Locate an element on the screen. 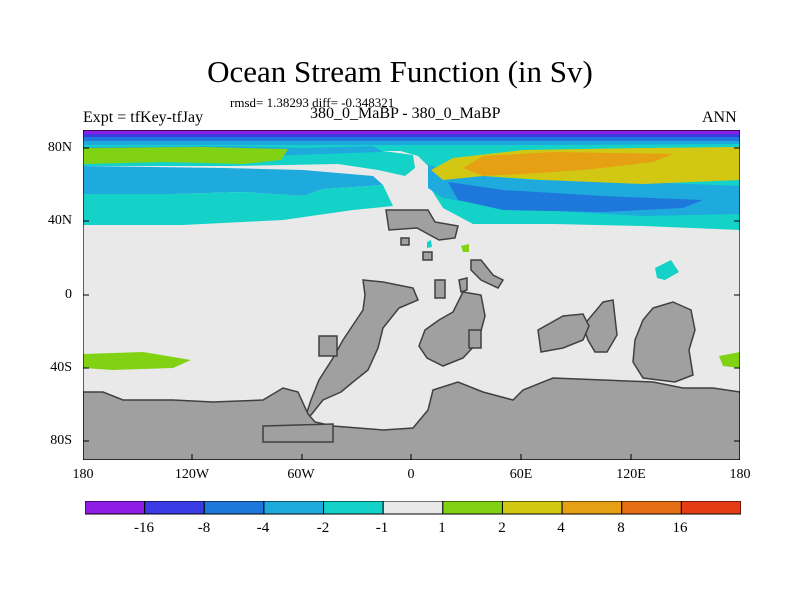  x-tick-label: 0 is located at coordinates (411, 474).